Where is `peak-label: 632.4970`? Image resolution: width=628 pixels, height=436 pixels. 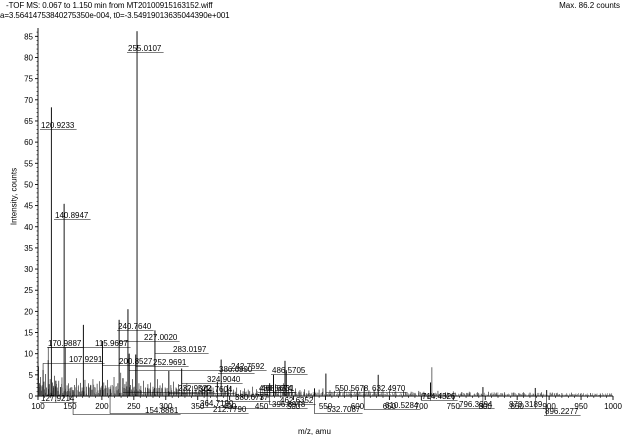
peak-label: 632.4970 is located at coordinates (389, 388).